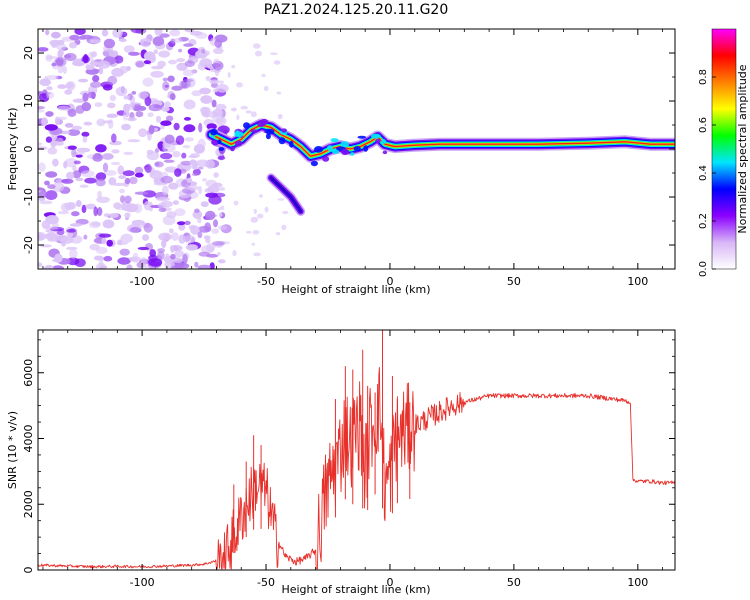  Describe the element at coordinates (514, 582) in the screenshot. I see `x-tick-label: 50` at that location.